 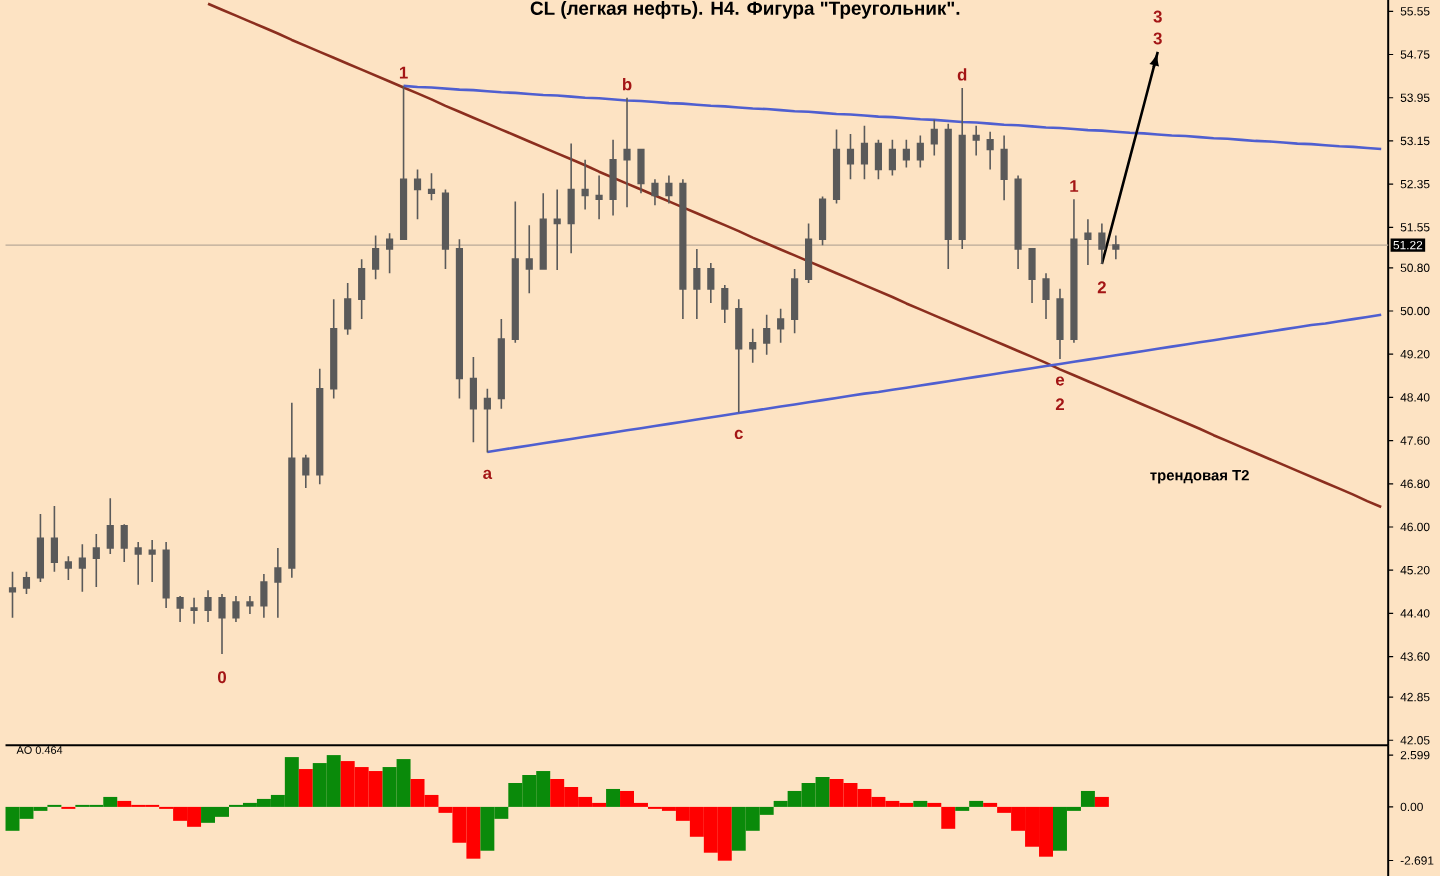 What do you see at coordinates (627, 84) in the screenshot?
I see `annotation: b` at bounding box center [627, 84].